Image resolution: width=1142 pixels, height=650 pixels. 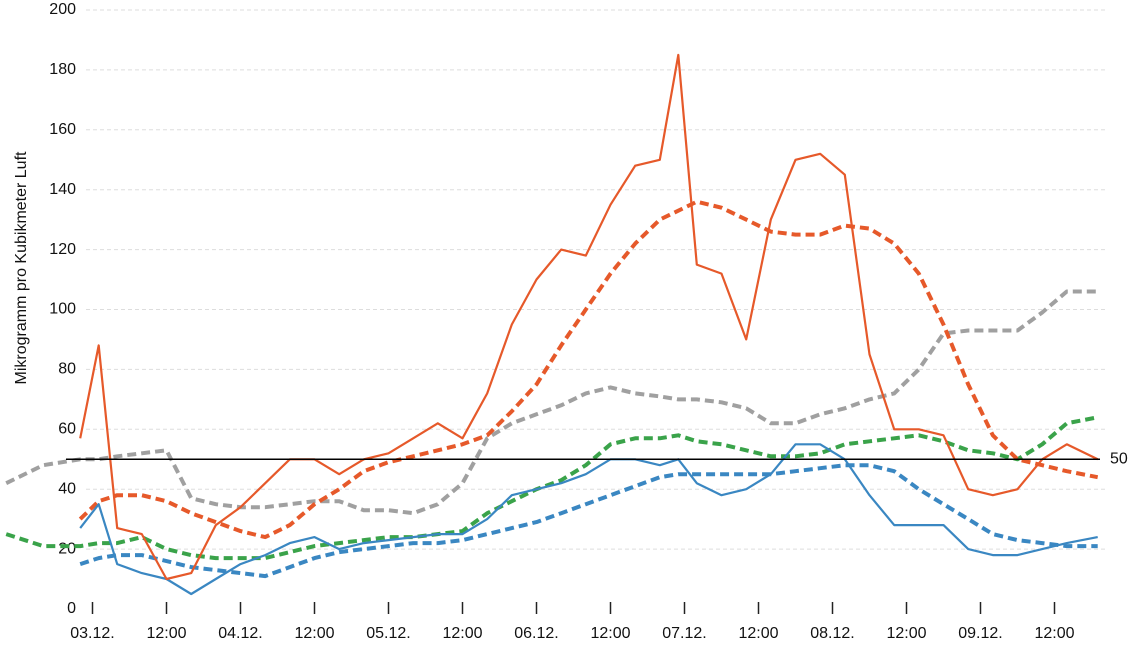 I want to click on y-tick-label: 160, so click(x=62, y=129).